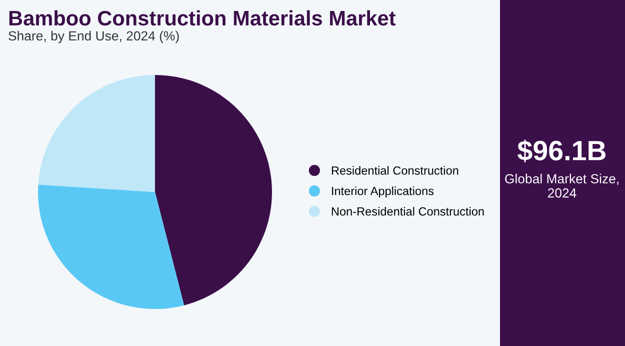 This screenshot has height=346, width=625. Describe the element at coordinates (561, 186) in the screenshot. I see `text: Global Market Size, 2024` at that location.